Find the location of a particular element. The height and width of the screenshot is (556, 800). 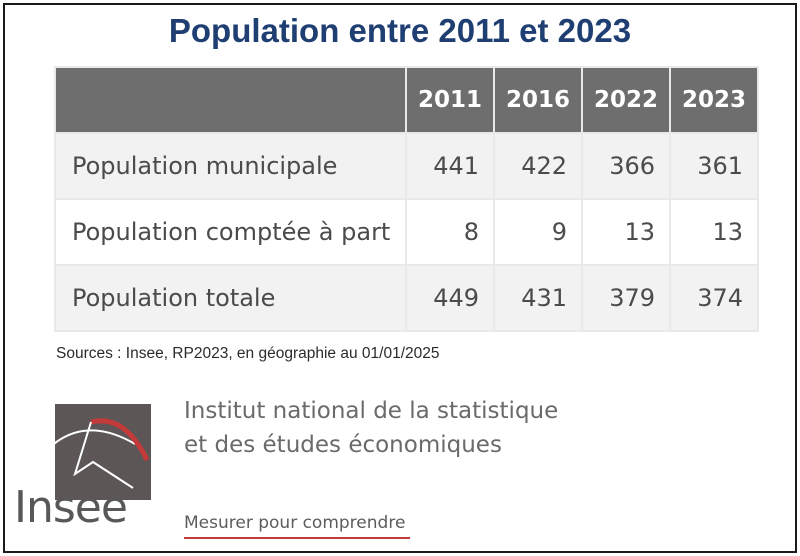

table-header-empty is located at coordinates (230, 100).